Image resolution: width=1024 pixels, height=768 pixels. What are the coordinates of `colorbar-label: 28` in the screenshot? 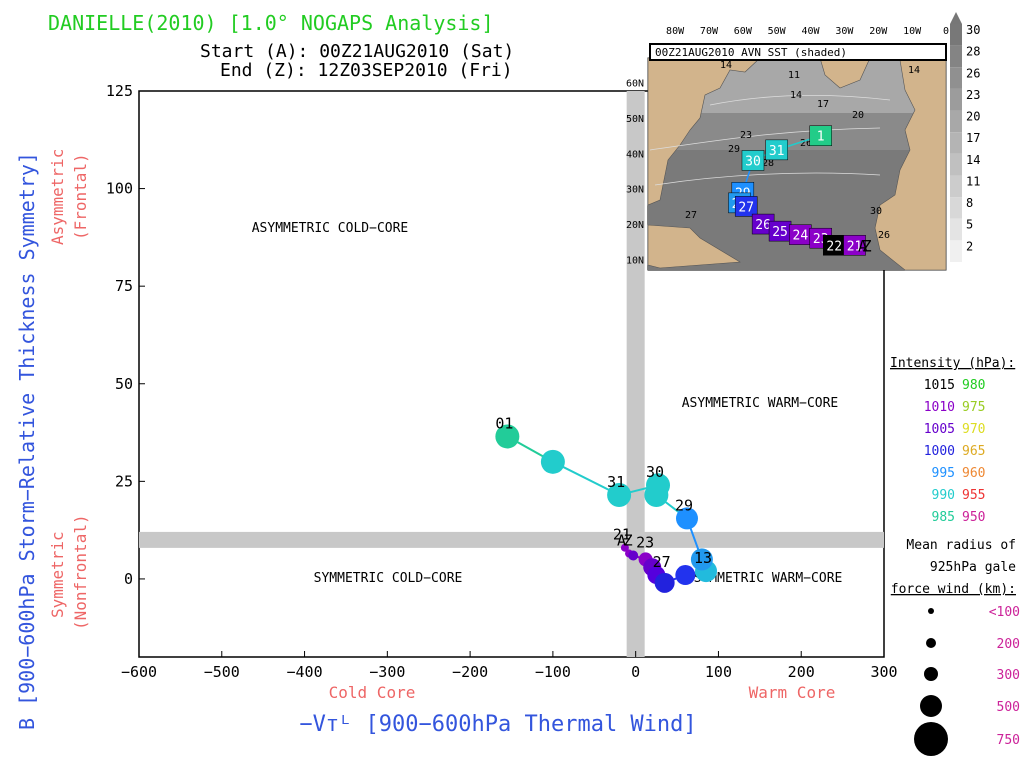 It's located at (973, 52).